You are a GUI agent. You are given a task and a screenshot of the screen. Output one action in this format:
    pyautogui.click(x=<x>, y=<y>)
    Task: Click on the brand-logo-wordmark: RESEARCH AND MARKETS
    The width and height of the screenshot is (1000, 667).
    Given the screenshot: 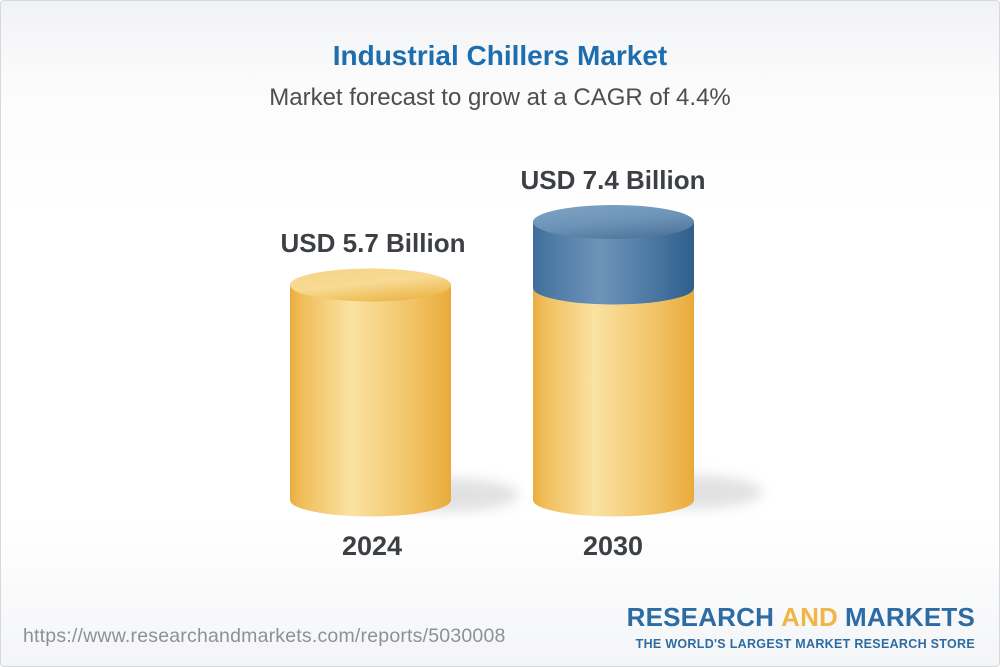 What is the action you would take?
    pyautogui.click(x=801, y=617)
    